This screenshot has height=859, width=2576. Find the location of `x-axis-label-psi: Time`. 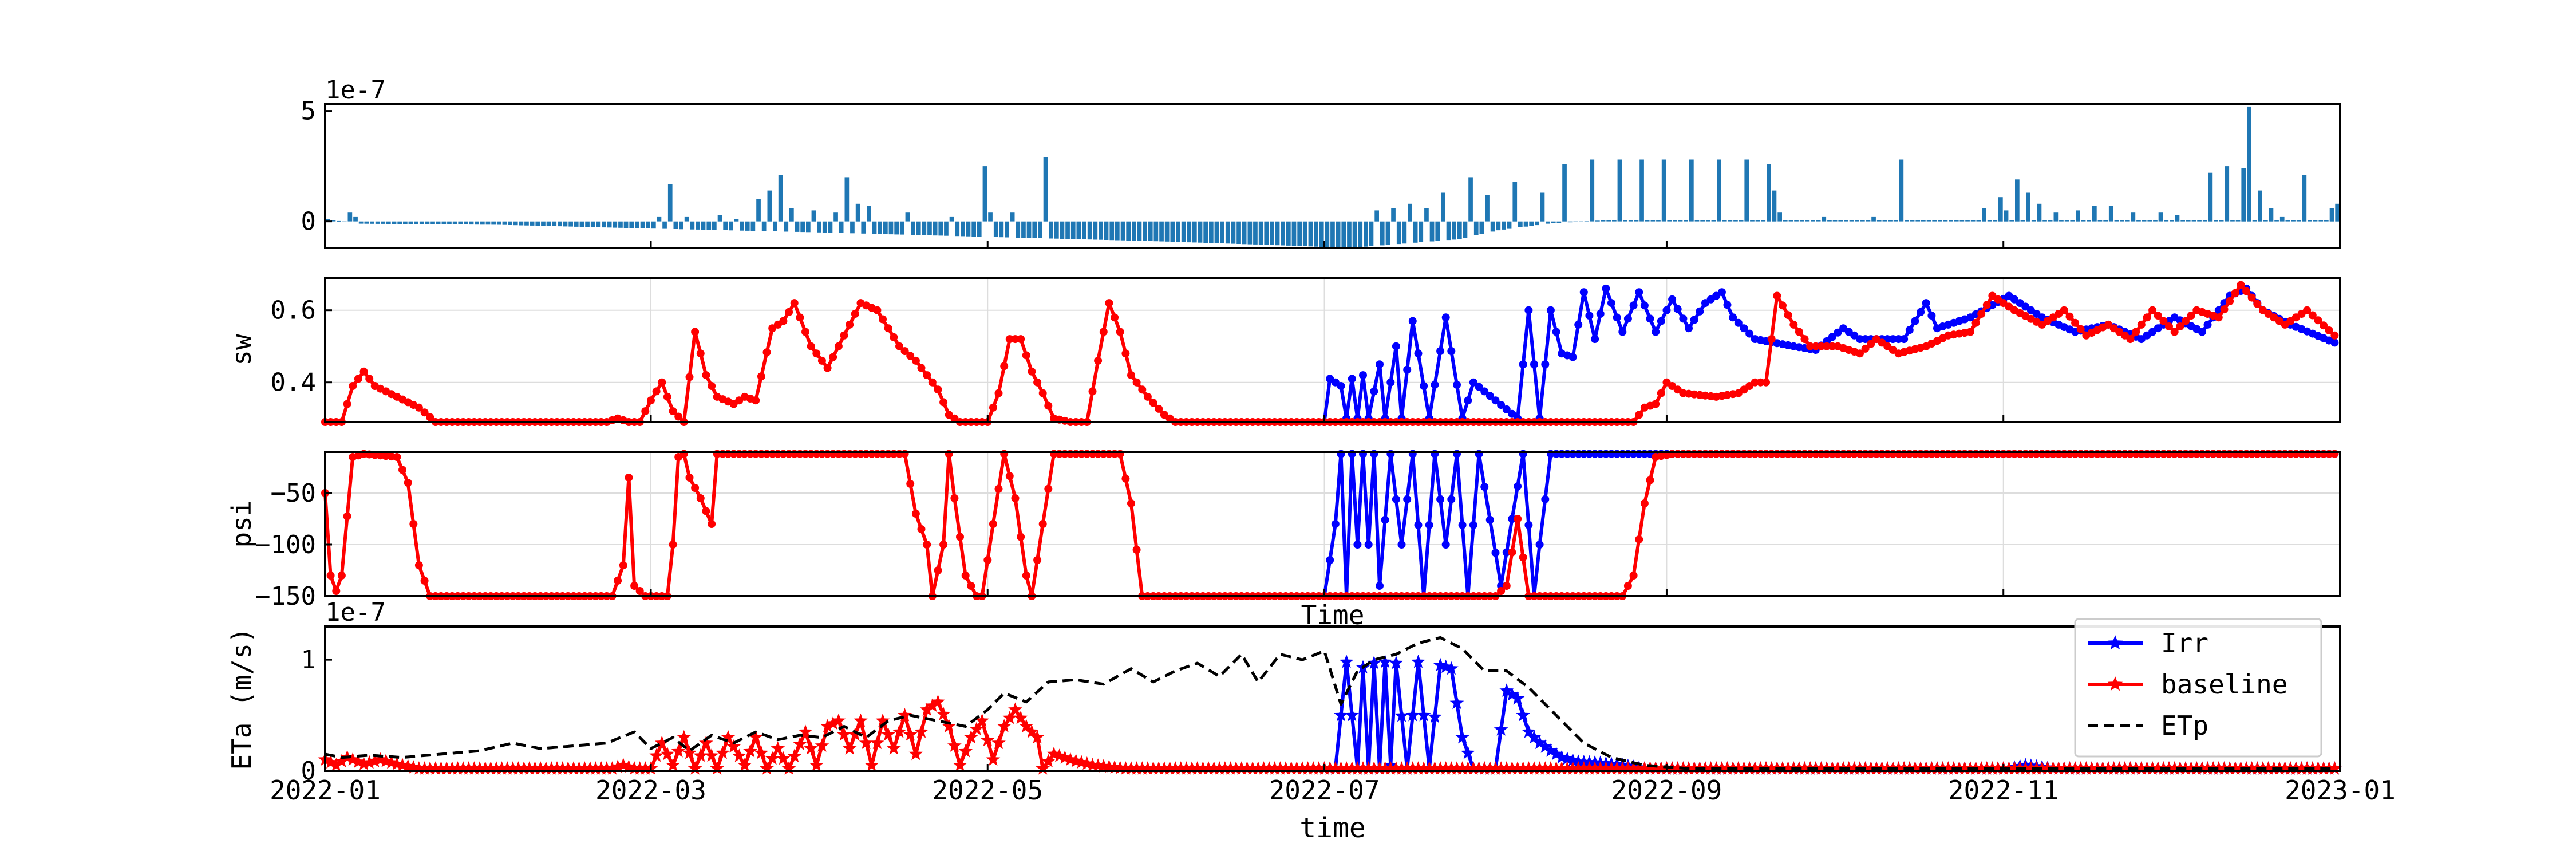

x-axis-label-psi: Time is located at coordinates (1333, 615).